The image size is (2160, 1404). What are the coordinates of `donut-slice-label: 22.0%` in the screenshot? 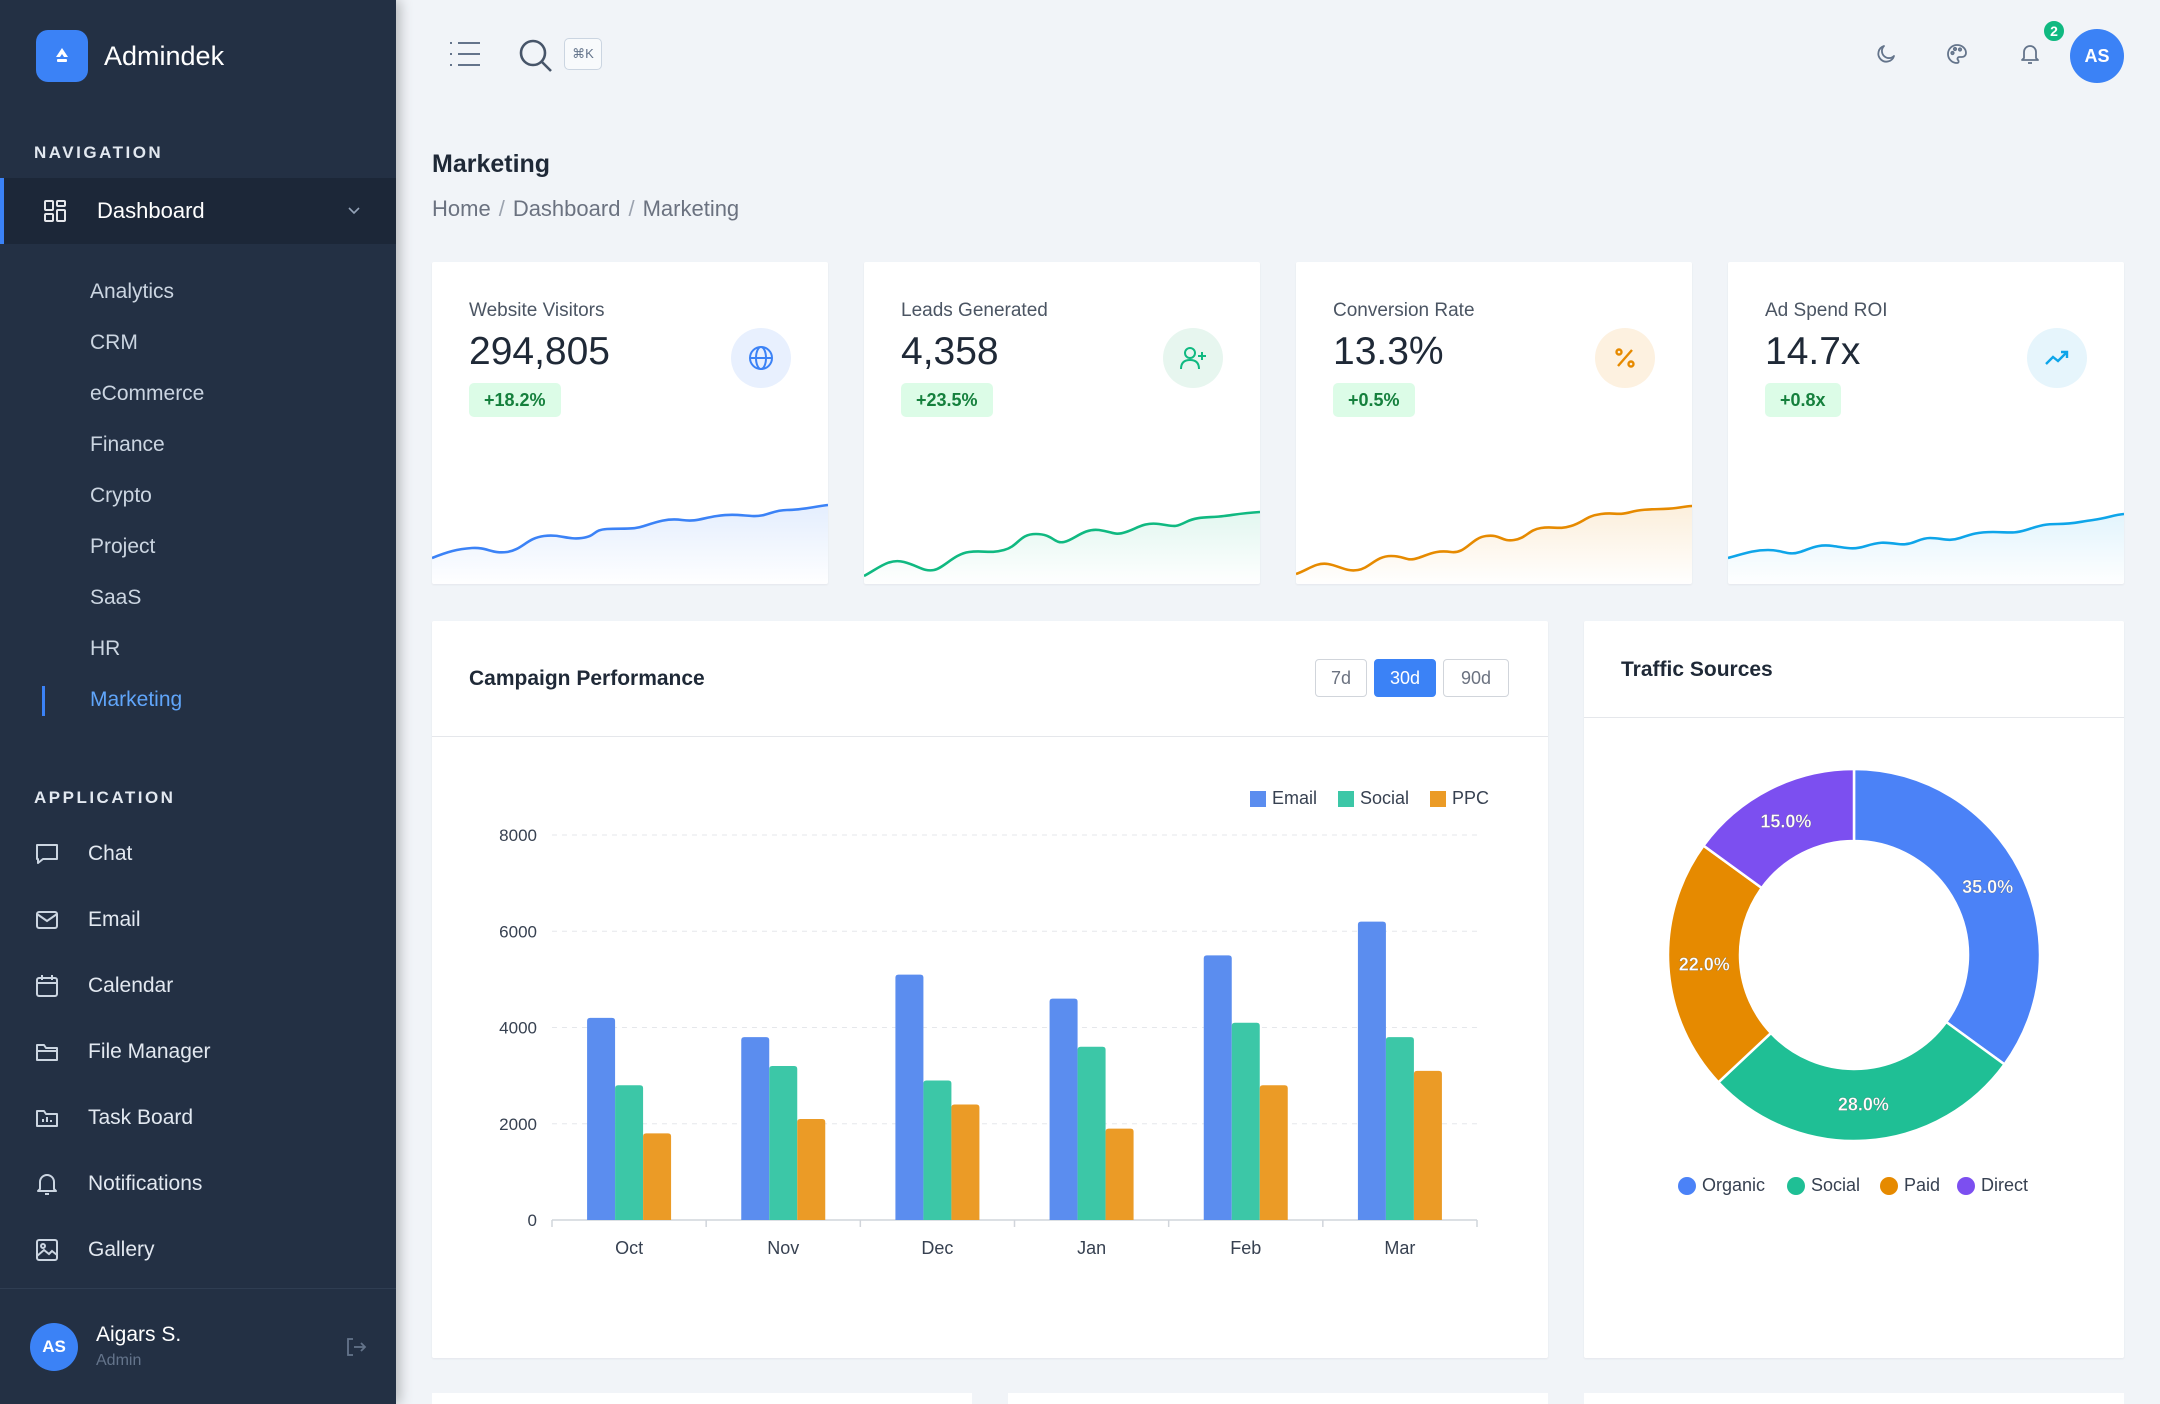 It's located at (1704, 964).